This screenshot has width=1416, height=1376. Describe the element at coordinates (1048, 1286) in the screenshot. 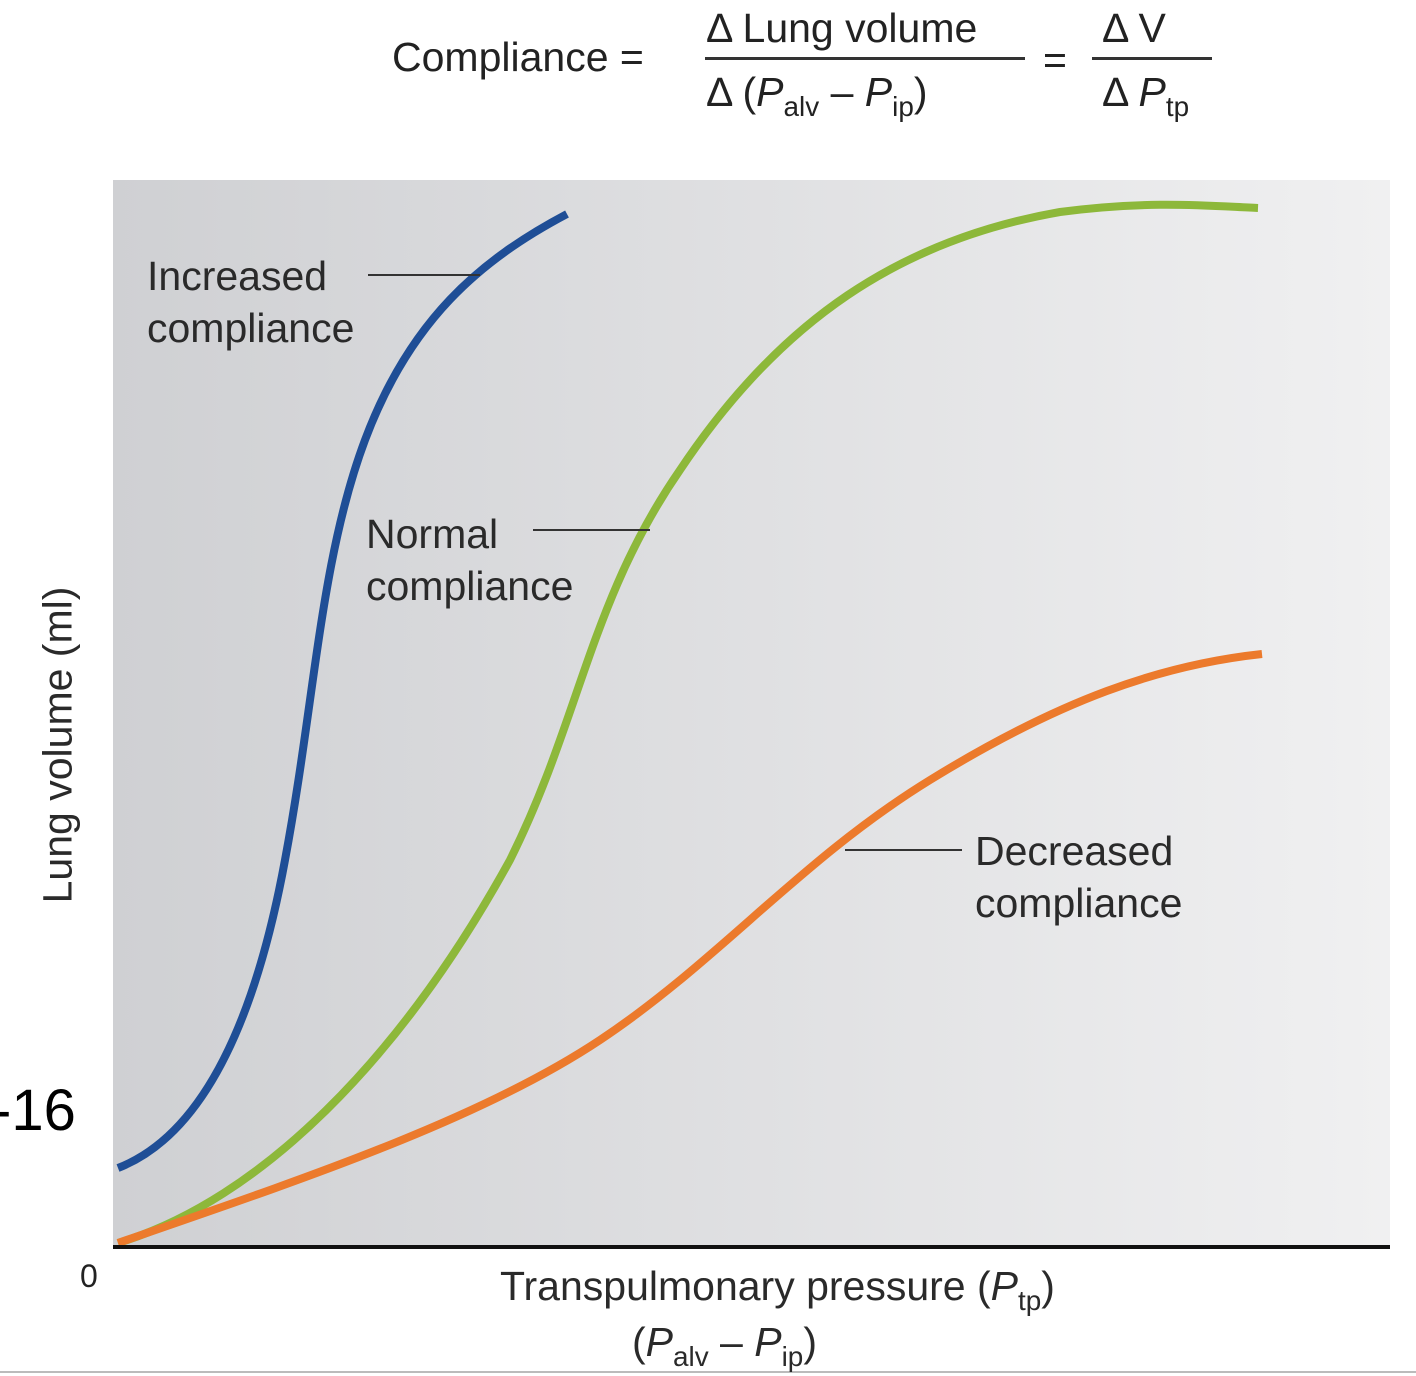

I see `xlabel-close: )` at that location.